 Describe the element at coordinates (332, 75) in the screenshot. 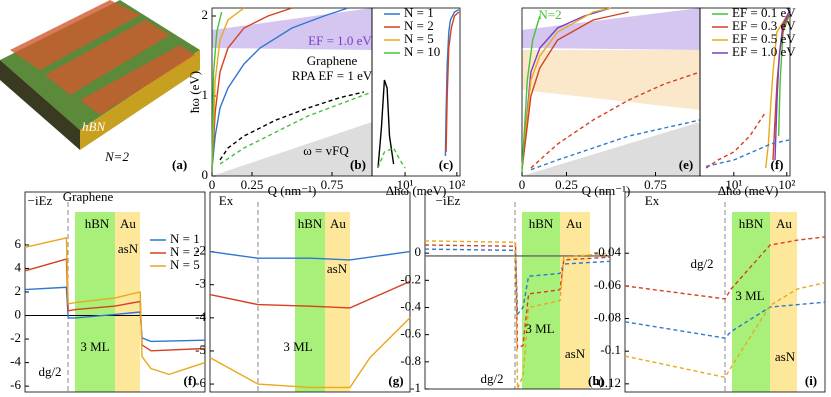

I see `annotation: RPA EF = 1 eV` at that location.